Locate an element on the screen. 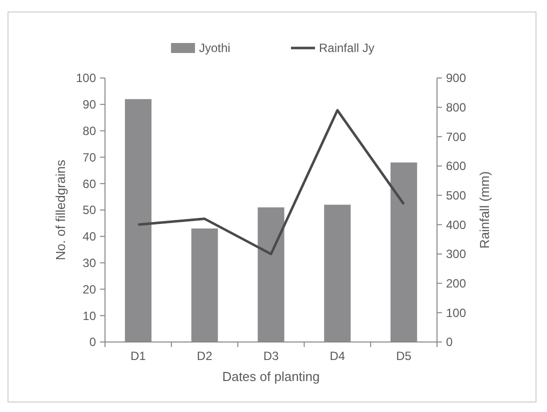  legend-label: Rainfall Jy is located at coordinates (346, 48).